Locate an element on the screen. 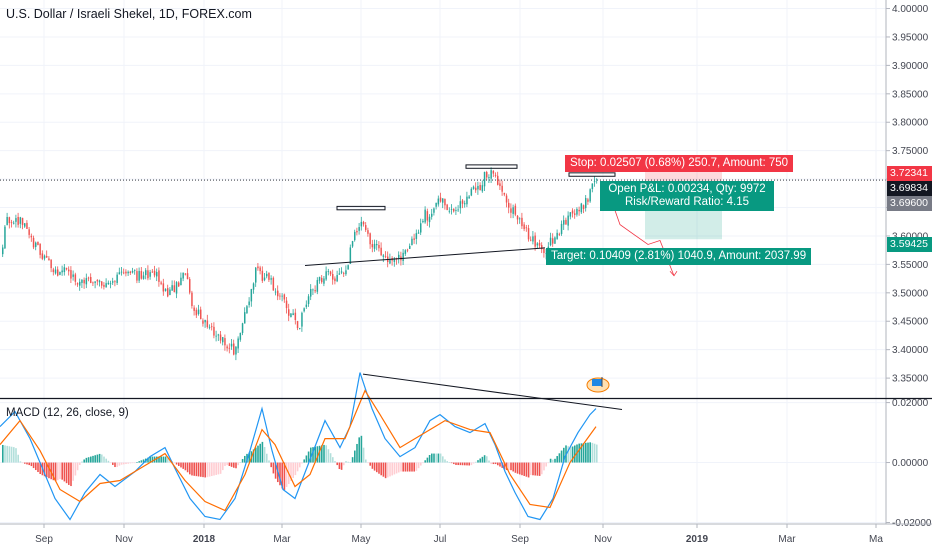  shoulder-box is located at coordinates (491, 166).